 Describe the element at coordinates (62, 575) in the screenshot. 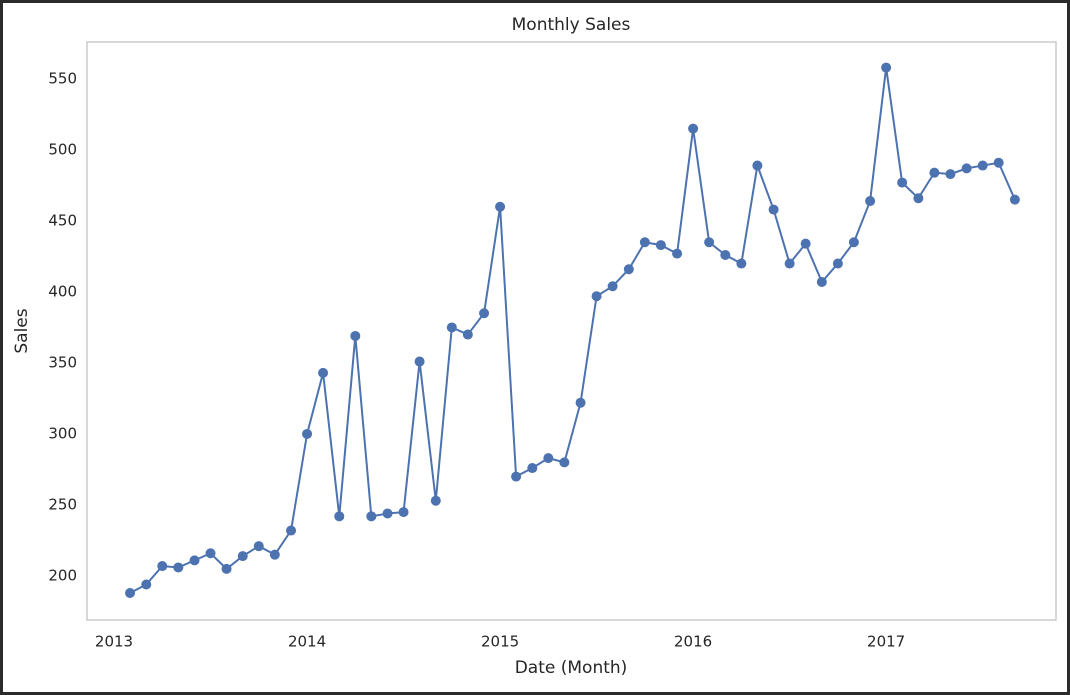

I see `y-tick-label: 200` at that location.